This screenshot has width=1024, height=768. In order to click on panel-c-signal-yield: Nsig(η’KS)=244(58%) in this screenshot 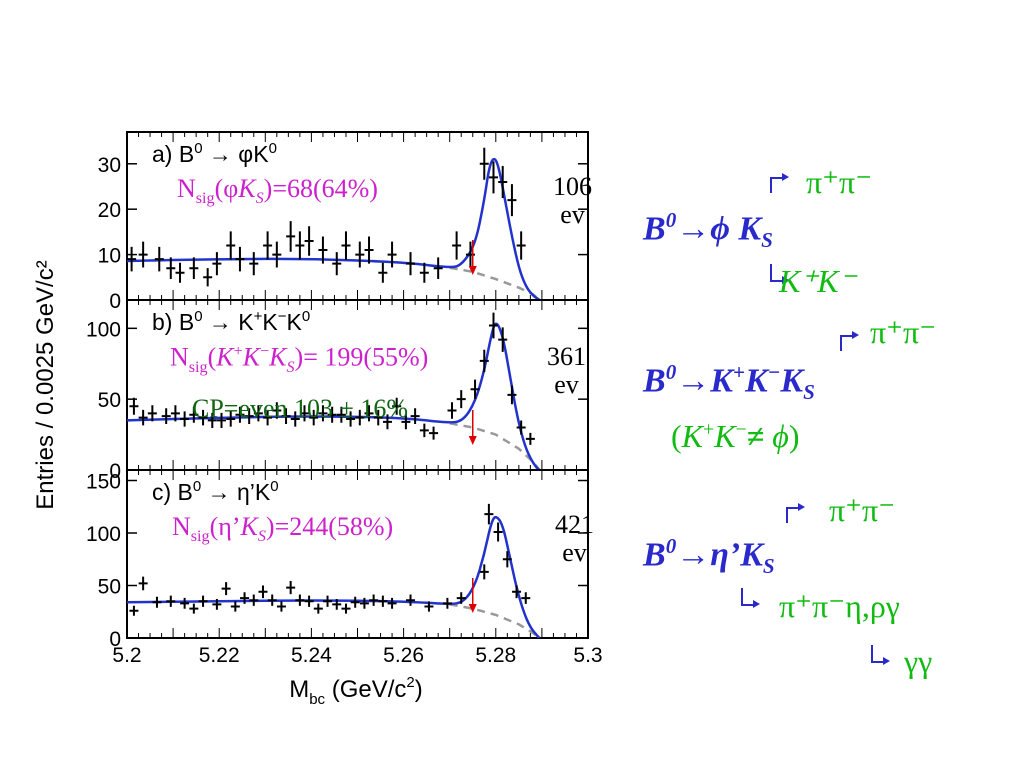, I will do `click(283, 529)`.